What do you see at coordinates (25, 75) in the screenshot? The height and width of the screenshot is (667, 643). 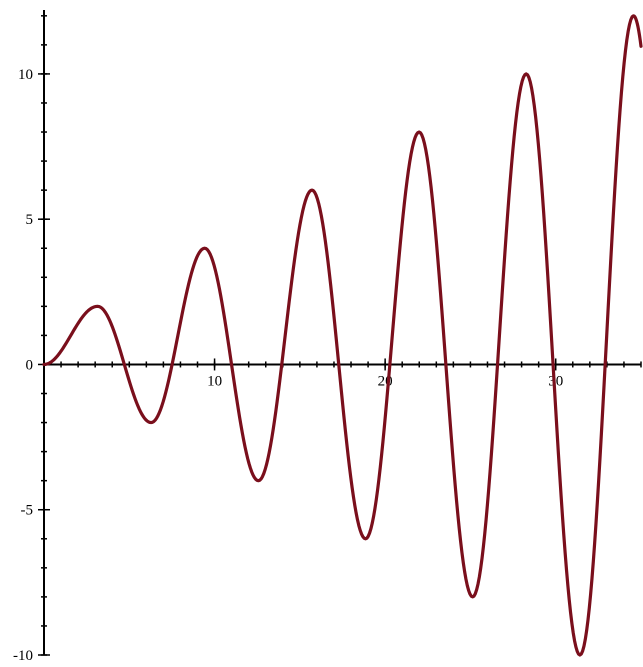 I see `y-tick-label: 10` at bounding box center [25, 75].